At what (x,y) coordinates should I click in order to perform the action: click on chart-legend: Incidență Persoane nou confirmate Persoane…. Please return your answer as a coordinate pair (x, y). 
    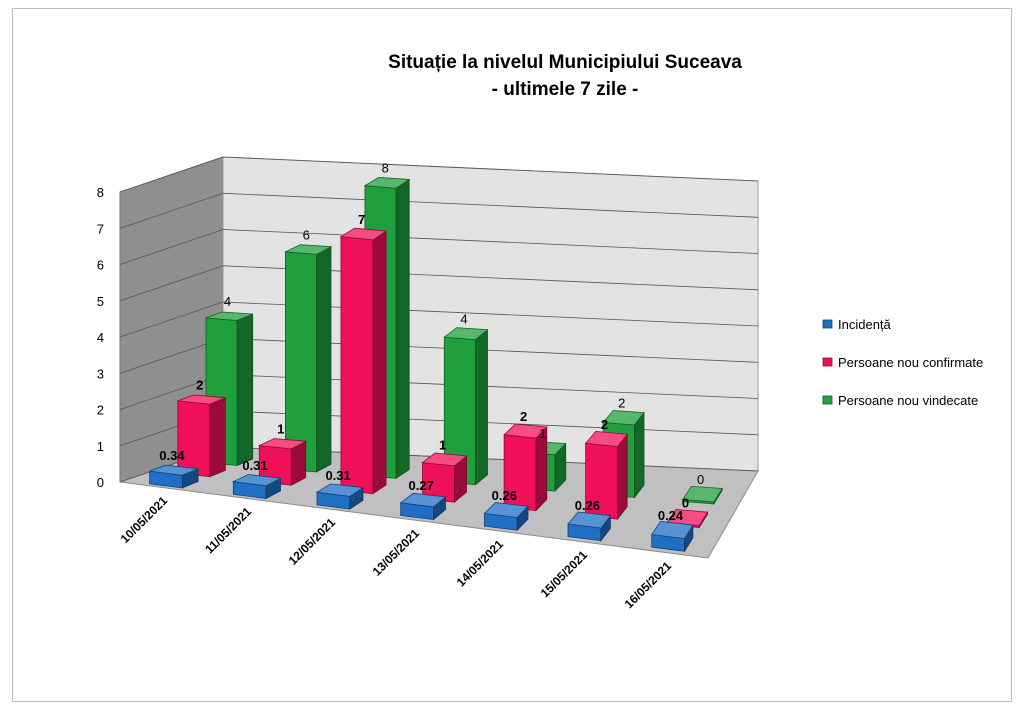
    Looking at the image, I should click on (902, 362).